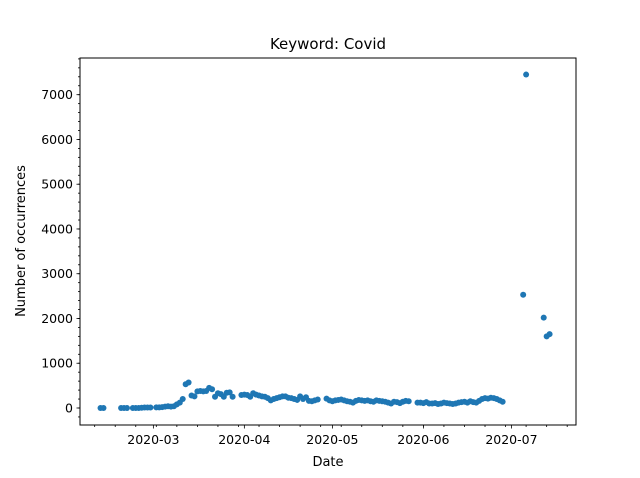 The width and height of the screenshot is (640, 478). What do you see at coordinates (57, 363) in the screenshot?
I see `y-tick-label: 1000` at bounding box center [57, 363].